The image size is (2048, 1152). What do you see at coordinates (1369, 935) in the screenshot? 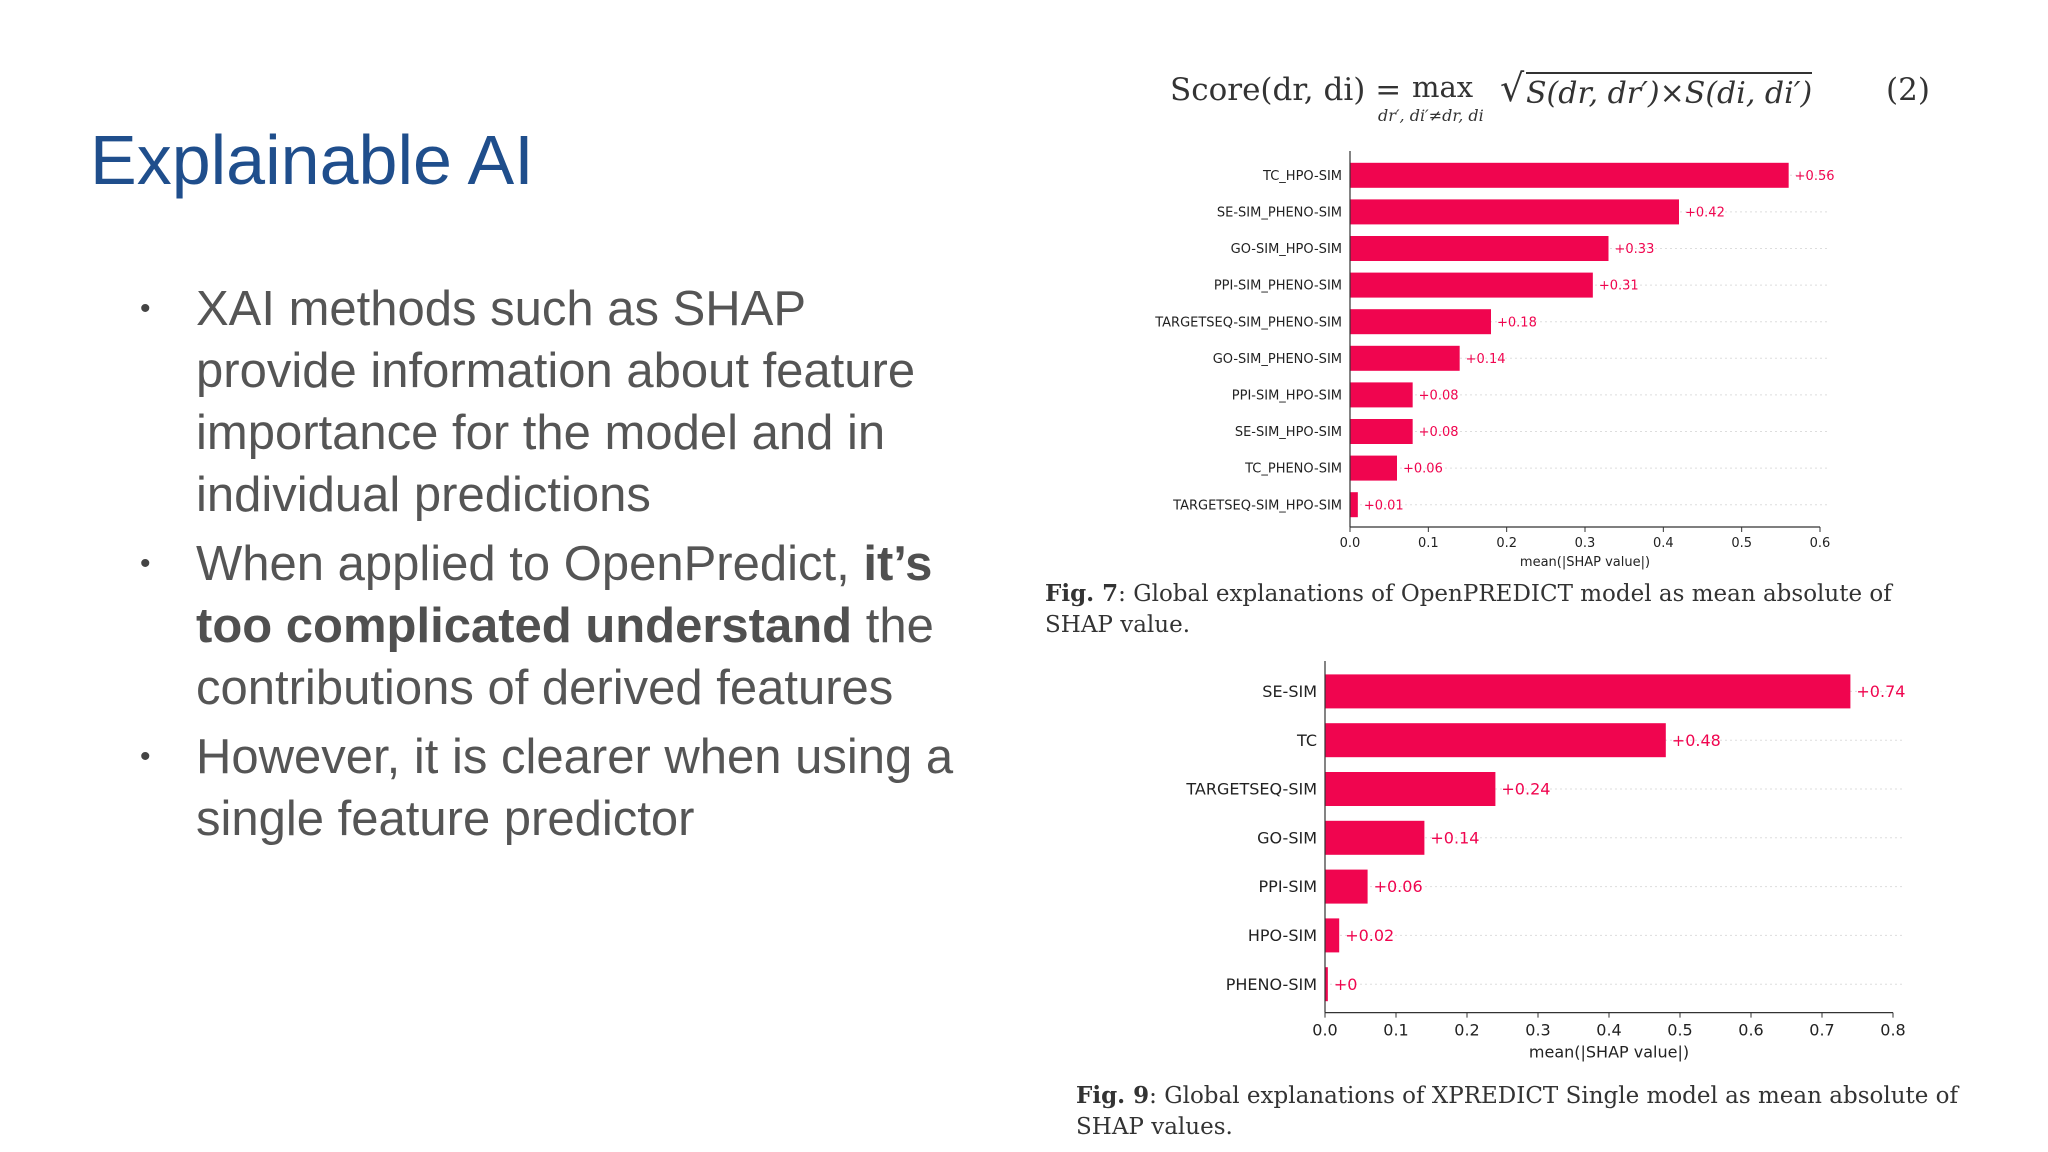
I see `value-label: +0.02` at bounding box center [1369, 935].